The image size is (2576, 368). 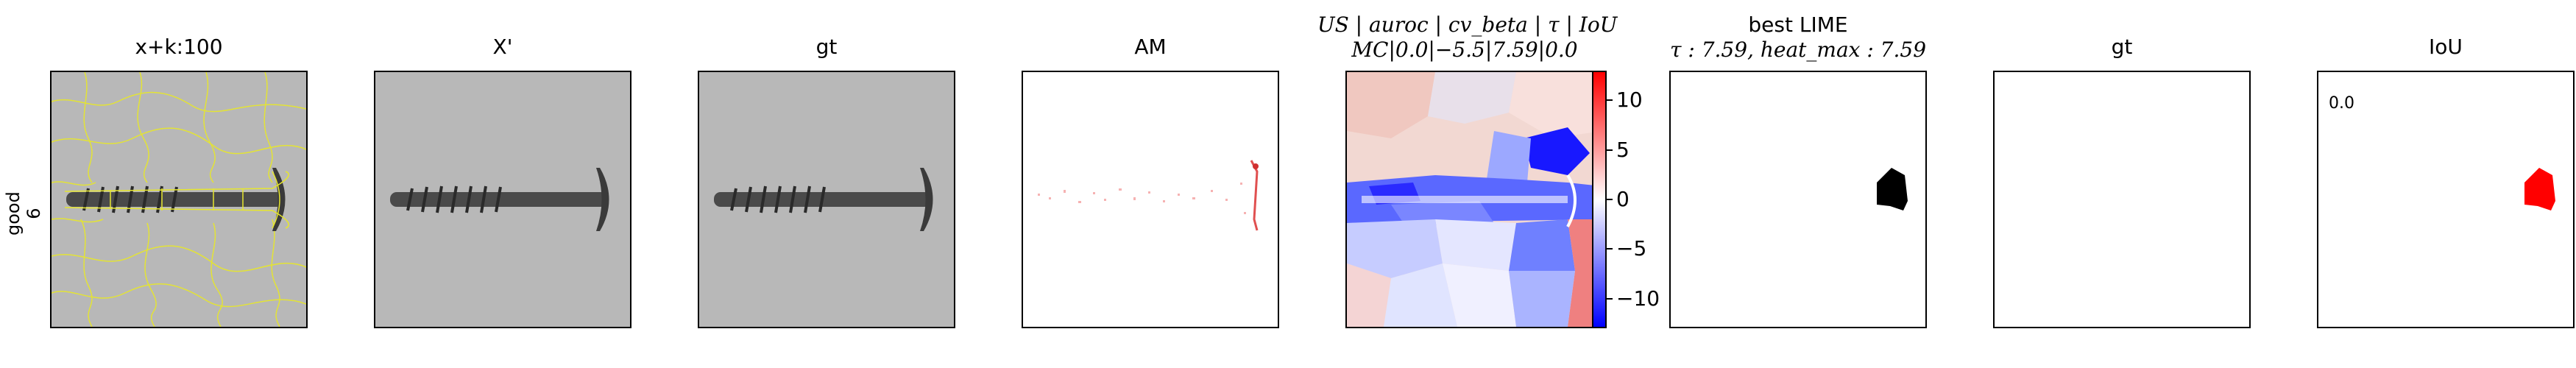 I want to click on panel-title-us-line1: US | auroc | cv_beta | τ | IoU, so click(x=1467, y=25).